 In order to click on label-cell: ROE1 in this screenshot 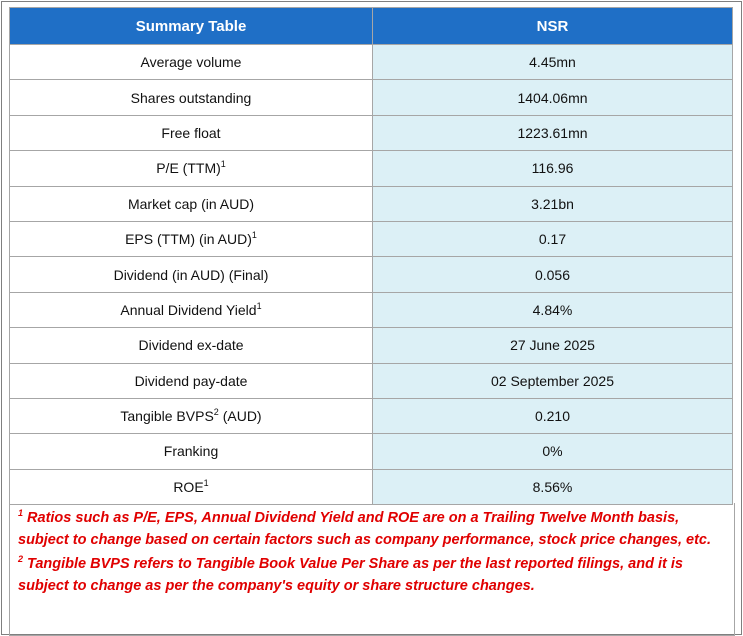, I will do `click(191, 487)`.